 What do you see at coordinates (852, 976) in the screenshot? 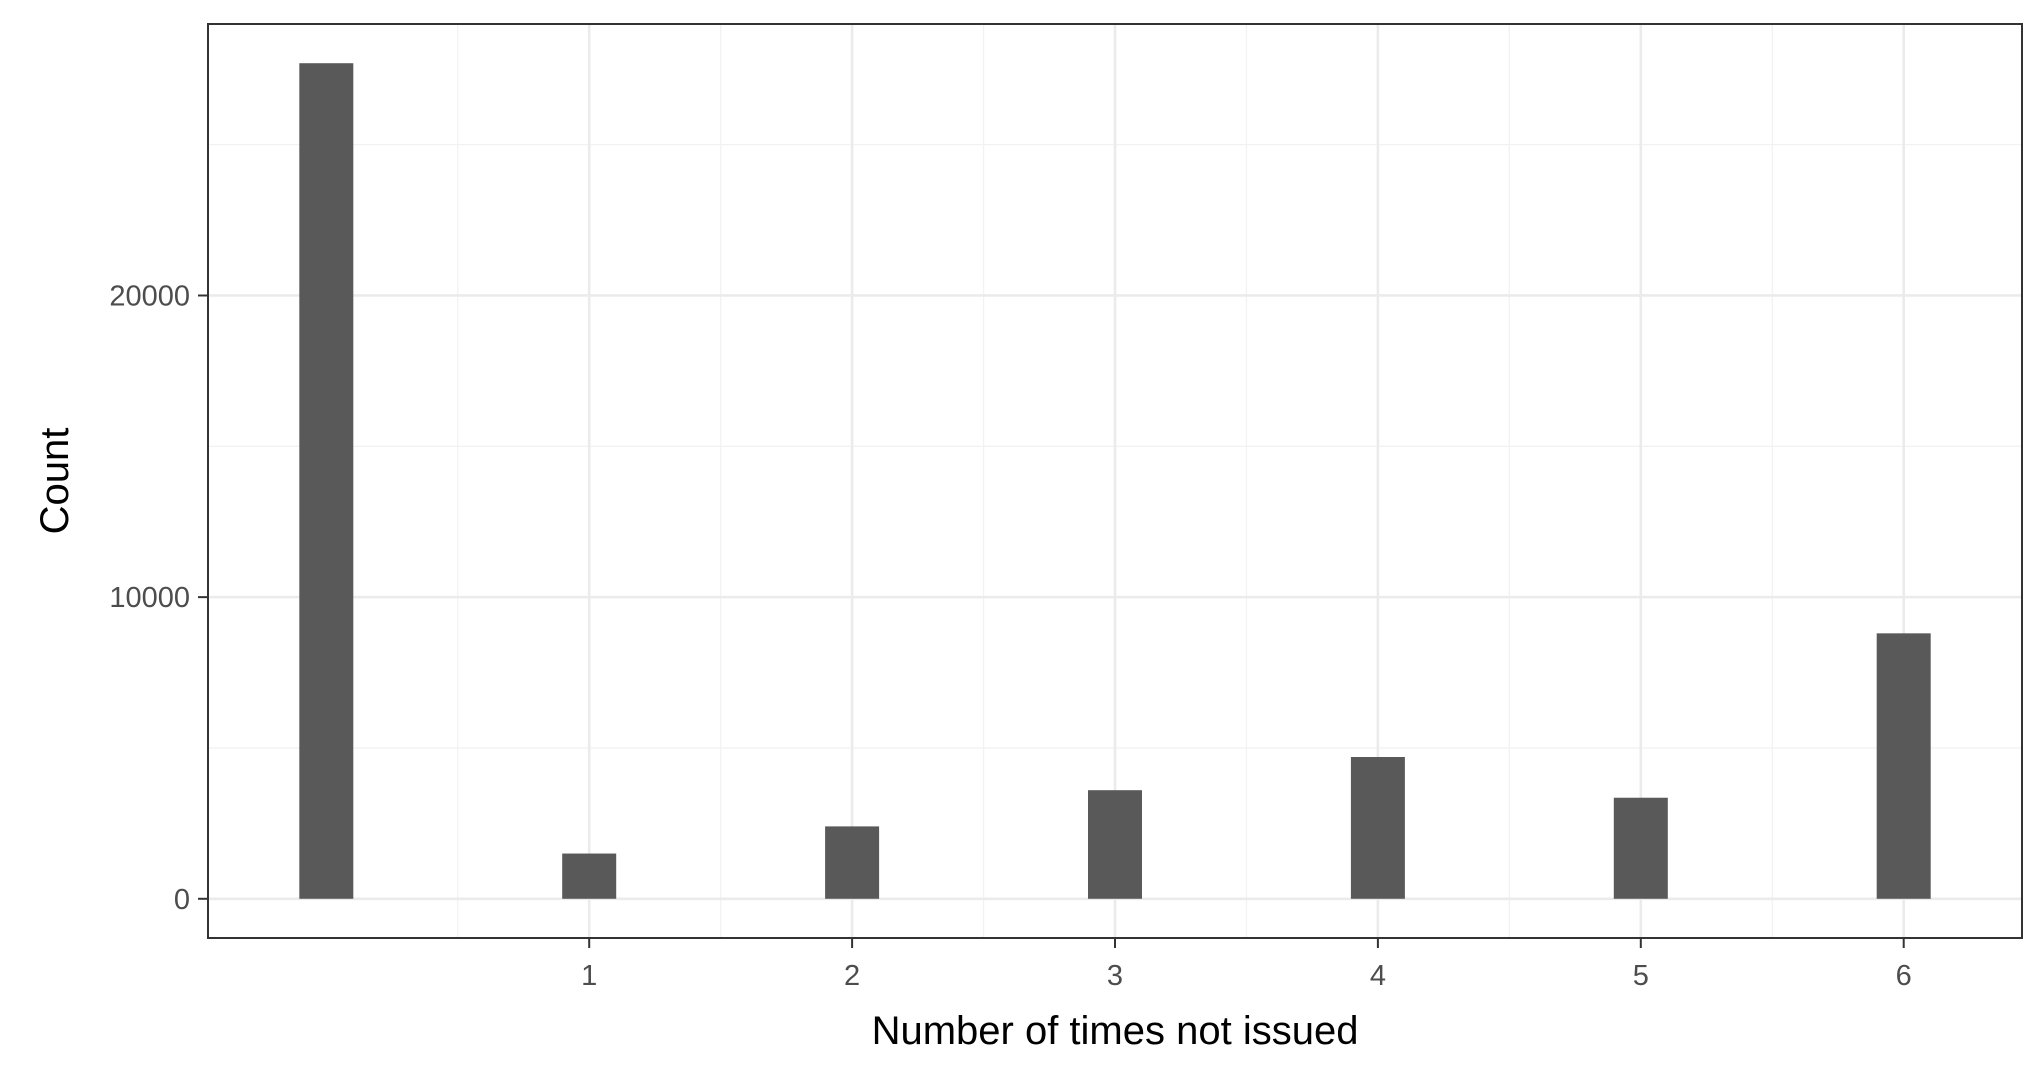
I see `x-tick-label: 2` at bounding box center [852, 976].